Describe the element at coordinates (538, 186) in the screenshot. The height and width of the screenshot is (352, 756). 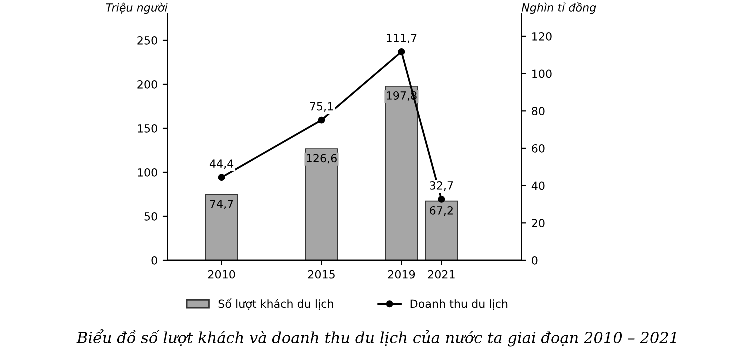
I see `y2-tick-label: 40` at that location.